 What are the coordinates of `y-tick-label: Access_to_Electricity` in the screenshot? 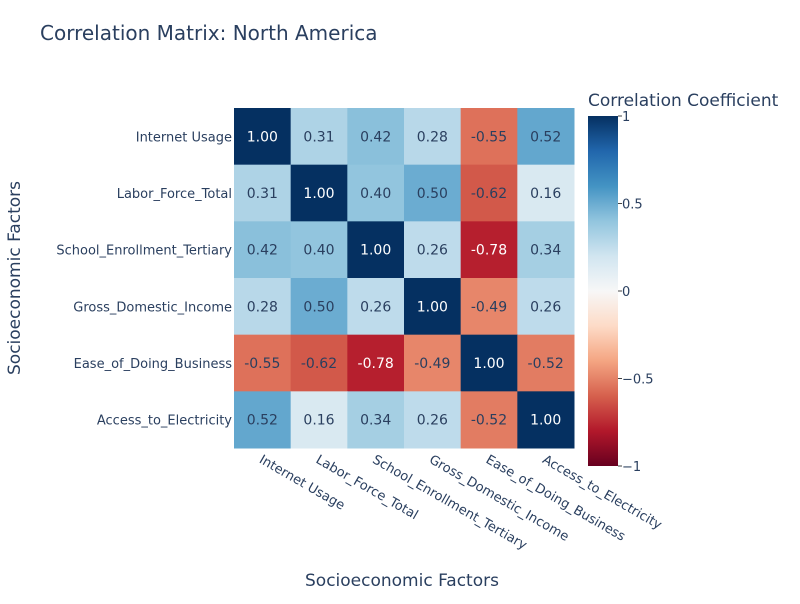 It's located at (164, 421).